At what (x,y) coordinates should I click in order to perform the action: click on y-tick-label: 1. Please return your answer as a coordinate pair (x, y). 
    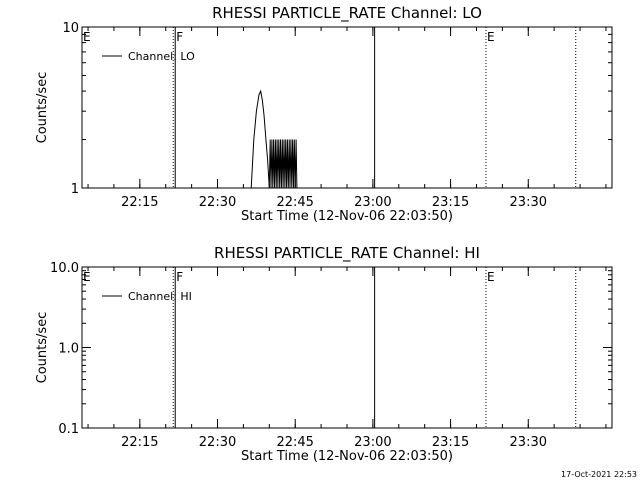
    Looking at the image, I should click on (75, 189).